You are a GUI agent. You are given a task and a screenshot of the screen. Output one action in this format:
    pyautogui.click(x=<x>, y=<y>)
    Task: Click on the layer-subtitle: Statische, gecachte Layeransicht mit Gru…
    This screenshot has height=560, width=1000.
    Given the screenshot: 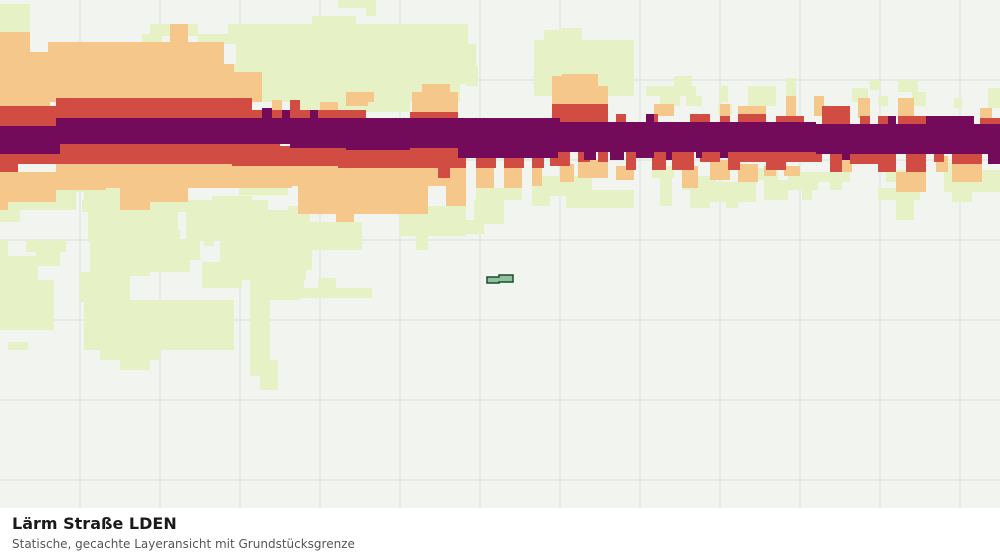 What is the action you would take?
    pyautogui.click(x=183, y=544)
    